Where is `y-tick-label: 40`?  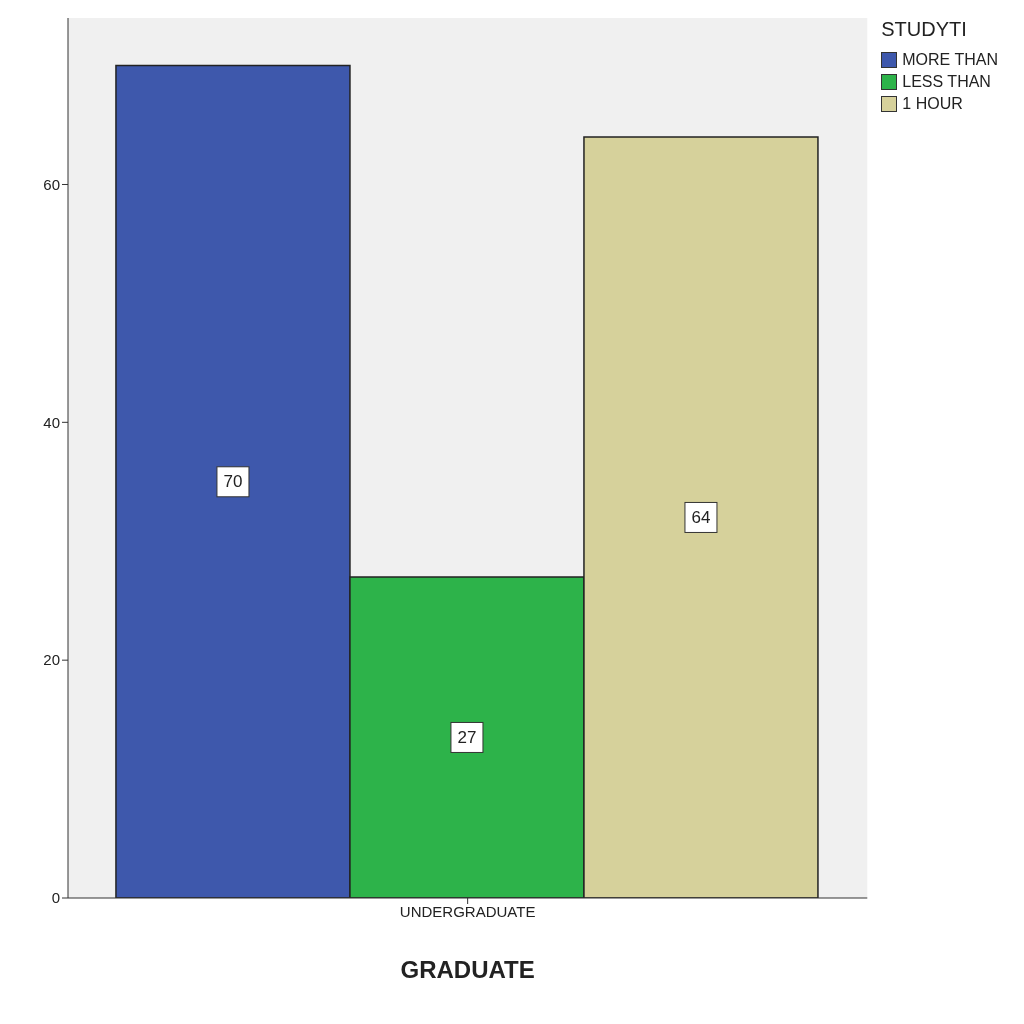
y-tick-label: 40 is located at coordinates (51, 422).